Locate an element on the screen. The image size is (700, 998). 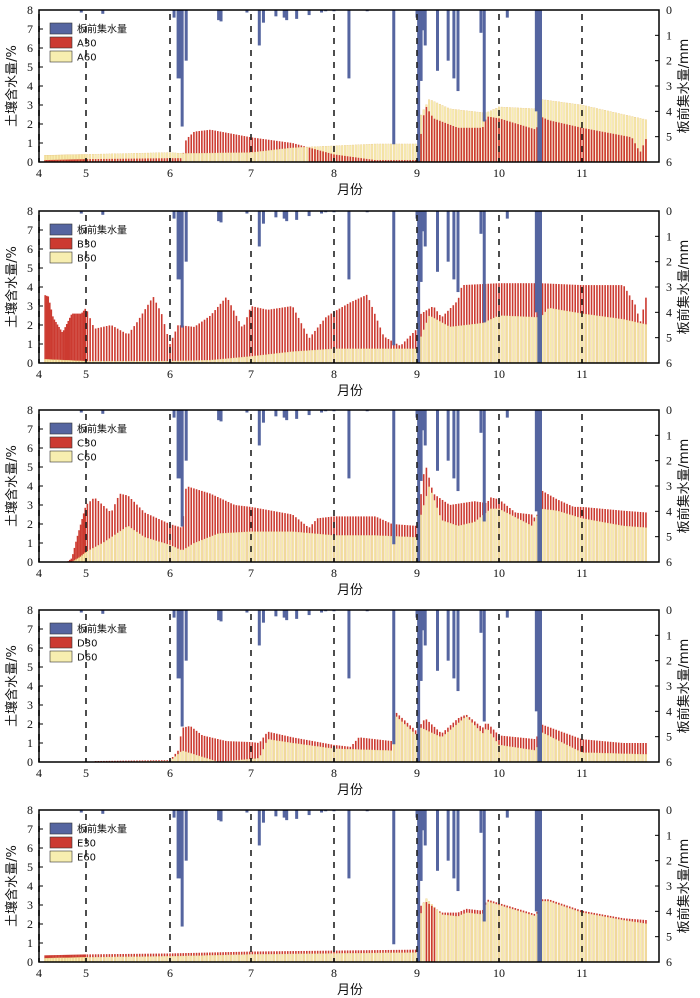
x-tick-label: 10 is located at coordinates (499, 173).